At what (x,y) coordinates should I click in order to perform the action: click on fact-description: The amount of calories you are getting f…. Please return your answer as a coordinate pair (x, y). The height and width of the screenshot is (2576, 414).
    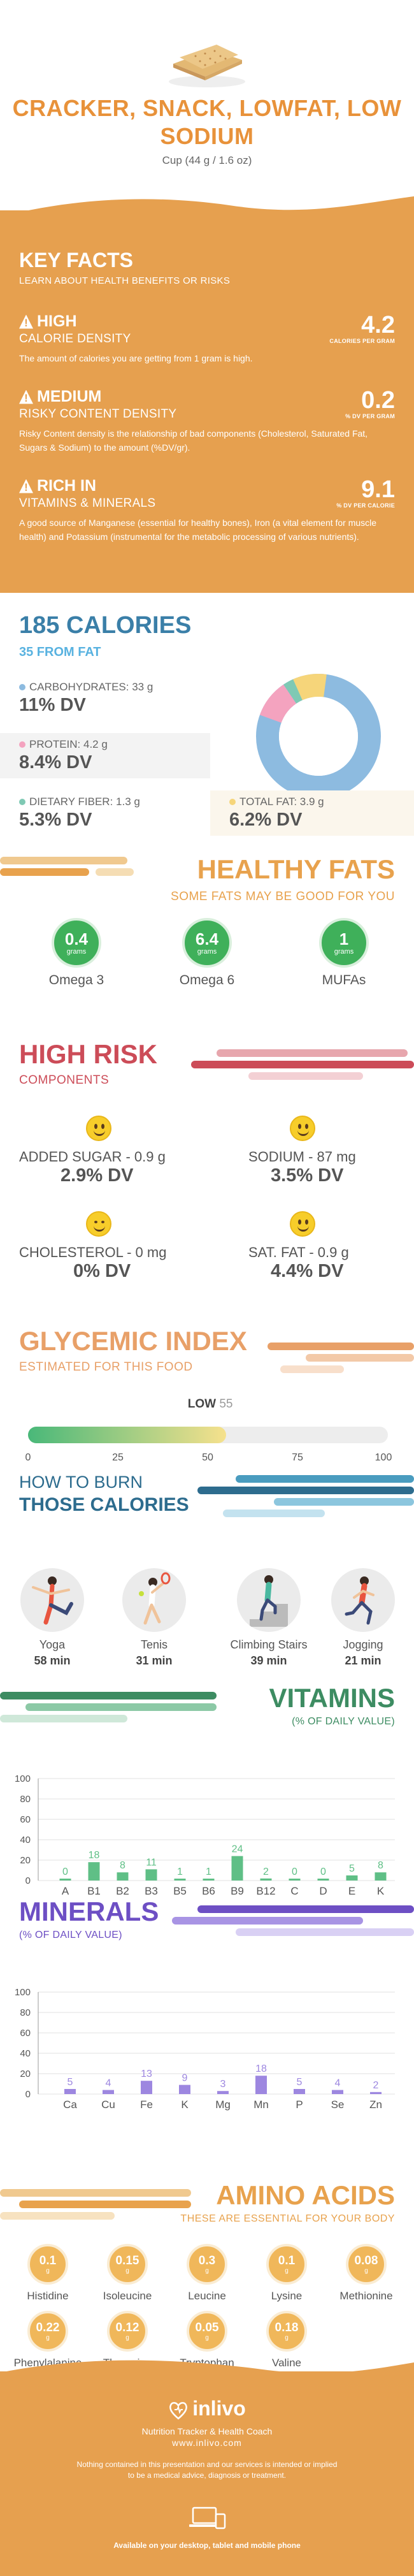
    Looking at the image, I should click on (136, 358).